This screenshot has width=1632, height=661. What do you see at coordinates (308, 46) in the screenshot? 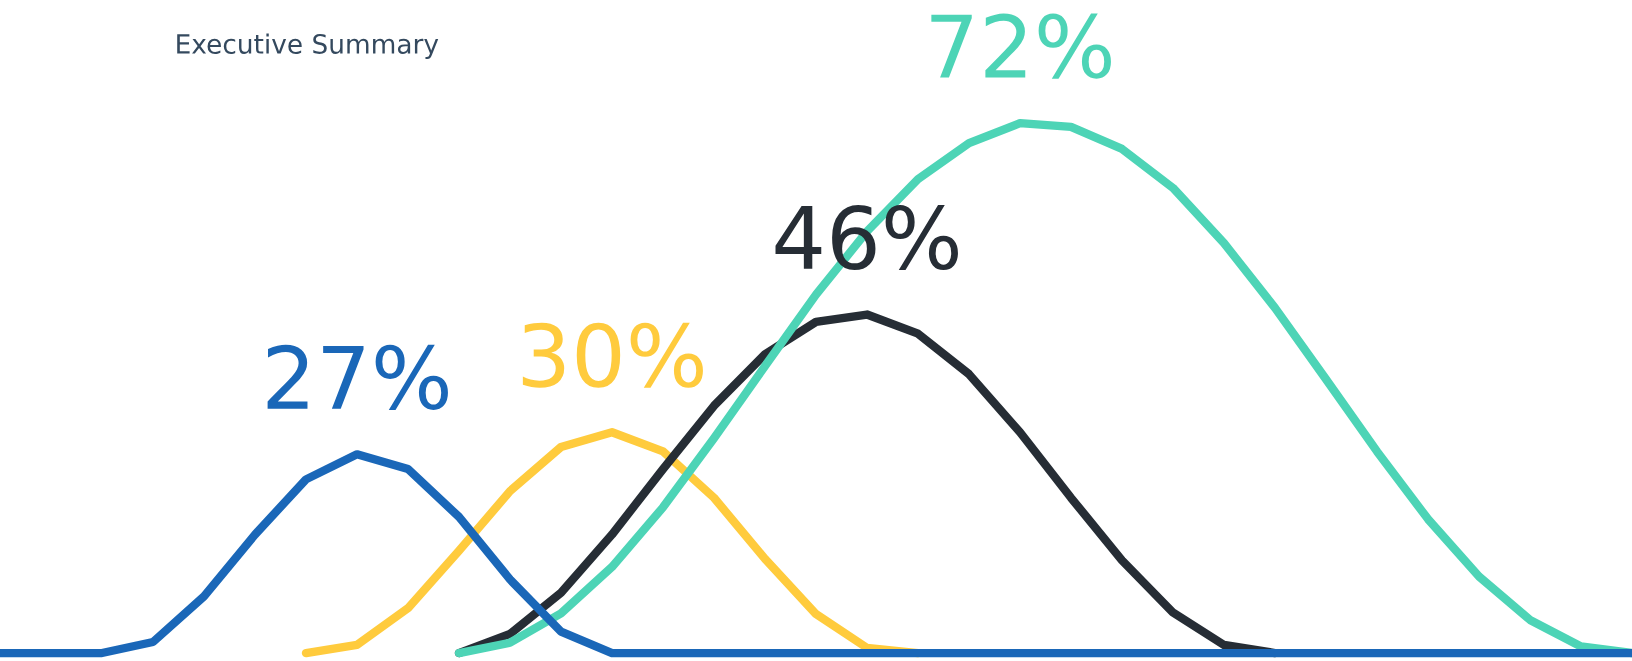
I see `chart-subtitle: Executive Summary` at bounding box center [308, 46].